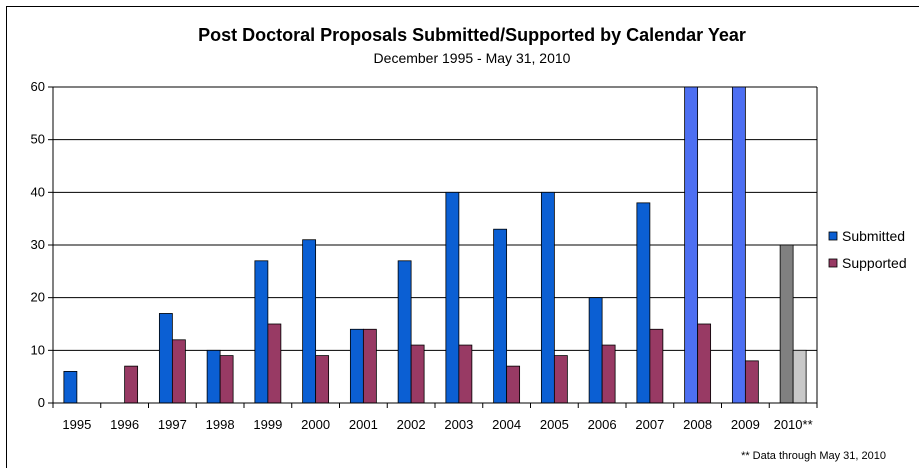 This screenshot has height=468, width=919. I want to click on footnote: ** Data through May 31, 2010, so click(813, 456).